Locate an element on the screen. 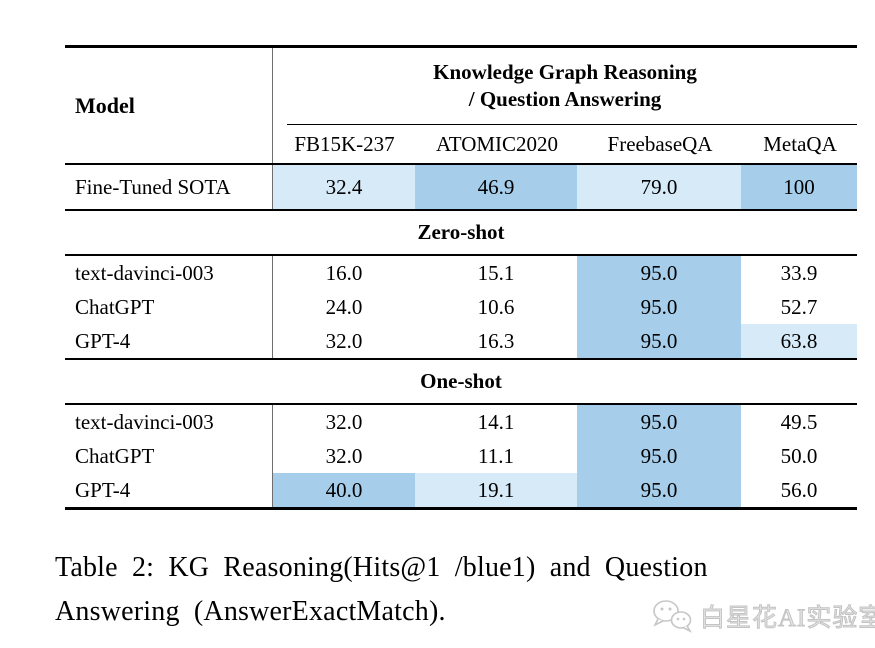  value-cell: 16.0 is located at coordinates (343, 273).